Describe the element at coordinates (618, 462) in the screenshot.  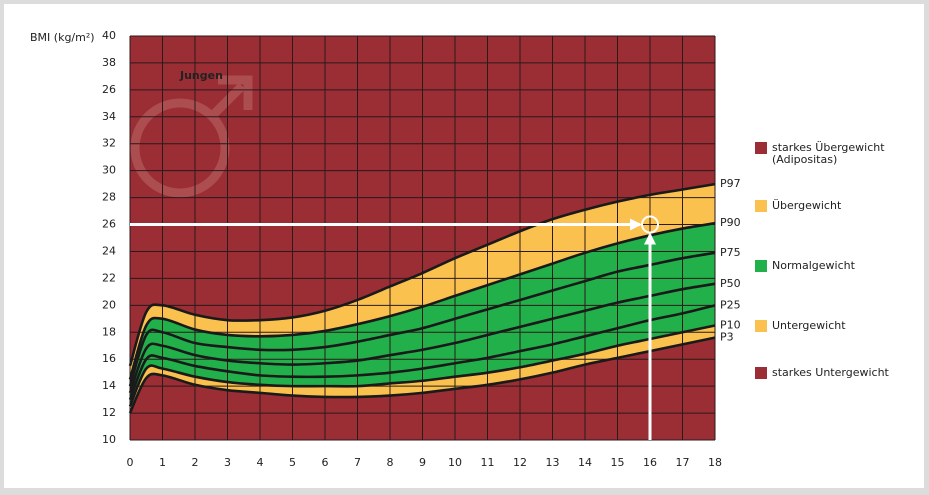
I see `x-tick-label: 15` at that location.